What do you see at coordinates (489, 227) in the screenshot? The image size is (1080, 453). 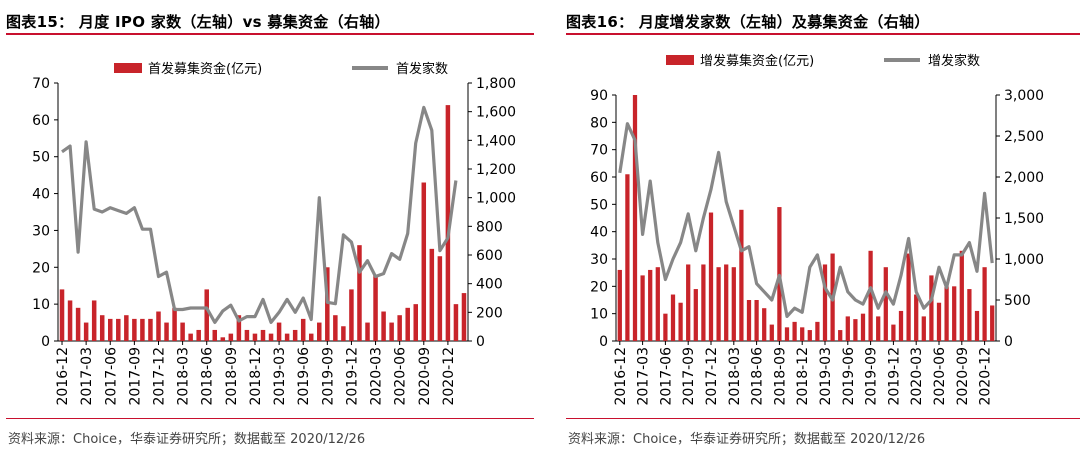 I see `right-tick-label: 800` at bounding box center [489, 227].